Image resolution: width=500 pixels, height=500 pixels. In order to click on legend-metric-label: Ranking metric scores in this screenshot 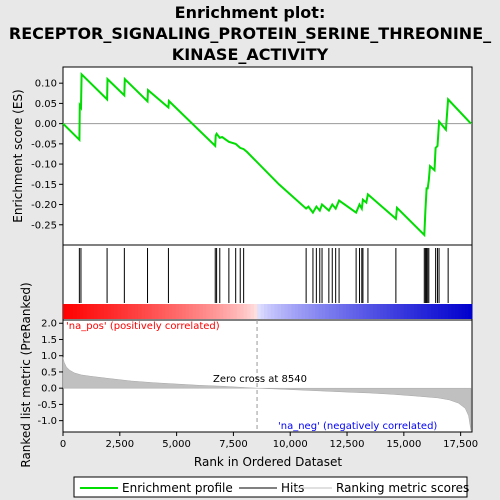, I will do `click(402, 488)`.